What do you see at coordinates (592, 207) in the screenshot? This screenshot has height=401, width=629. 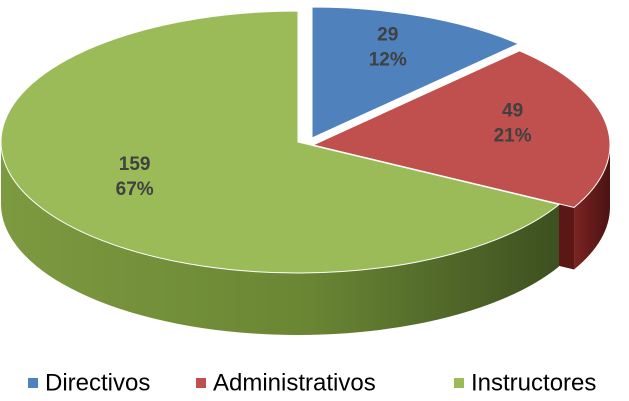 I see `slice-side` at bounding box center [592, 207].